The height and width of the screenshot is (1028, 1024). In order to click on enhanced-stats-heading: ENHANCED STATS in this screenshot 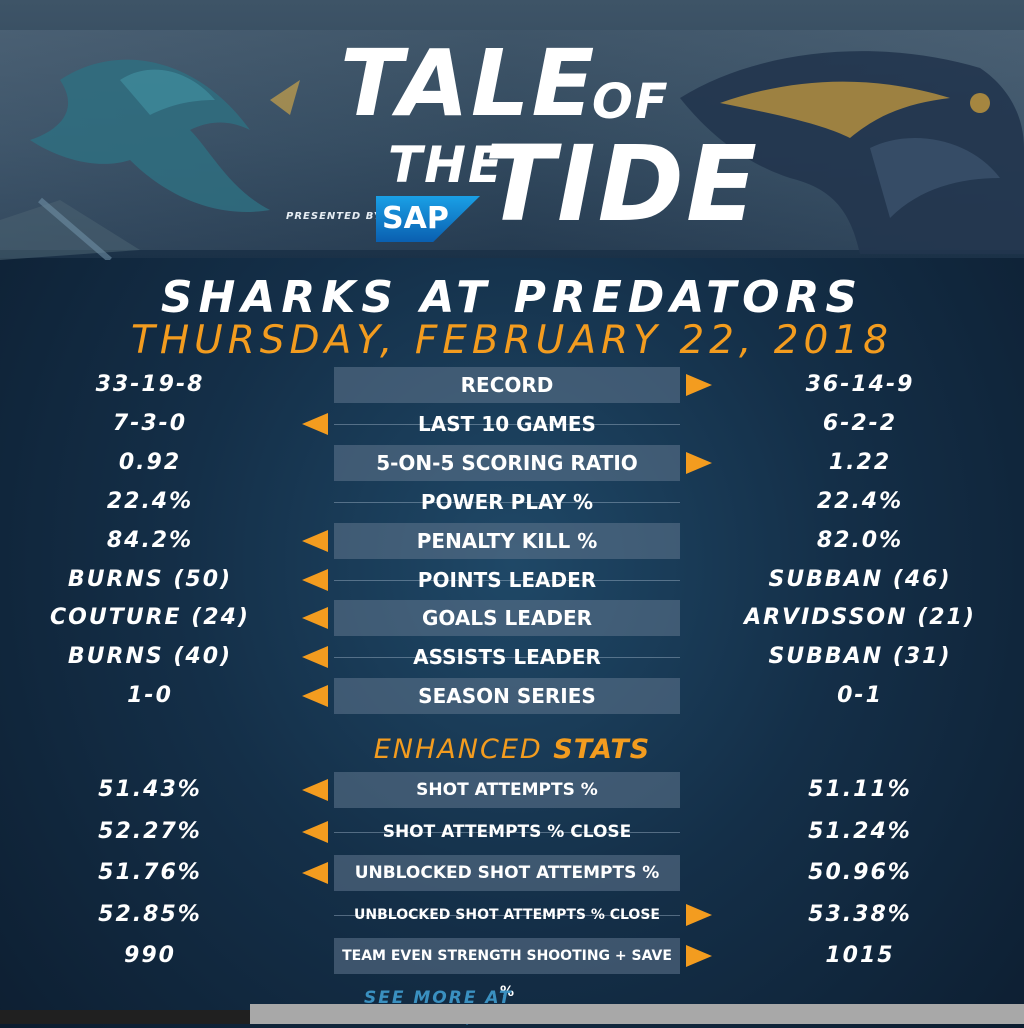, I will do `click(512, 749)`.